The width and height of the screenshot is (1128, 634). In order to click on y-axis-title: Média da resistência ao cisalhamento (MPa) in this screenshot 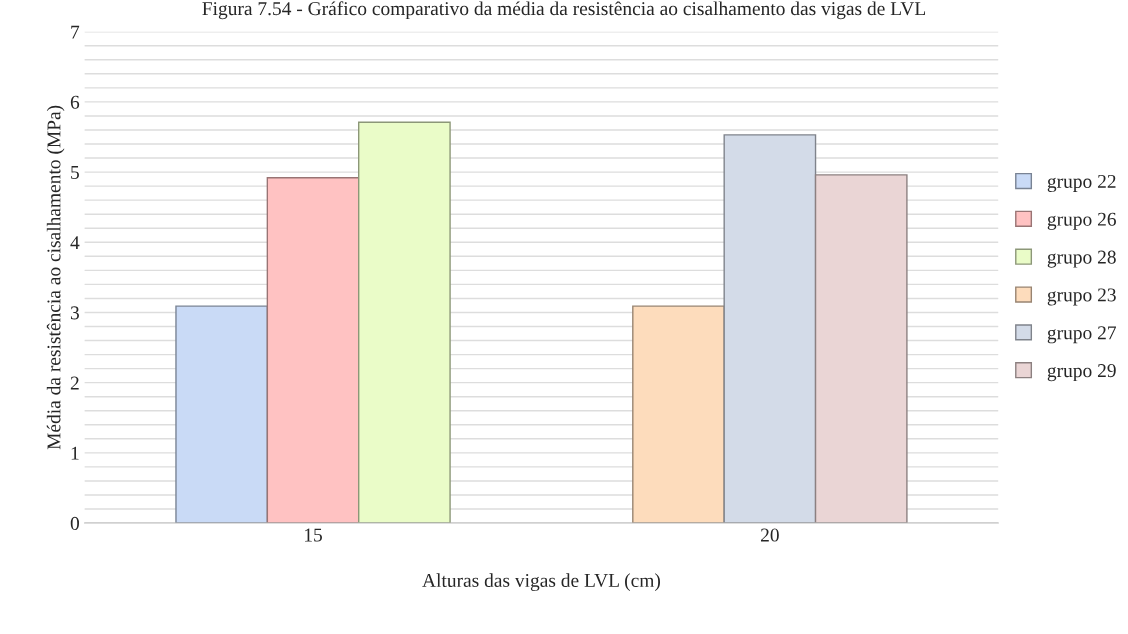, I will do `click(55, 277)`.